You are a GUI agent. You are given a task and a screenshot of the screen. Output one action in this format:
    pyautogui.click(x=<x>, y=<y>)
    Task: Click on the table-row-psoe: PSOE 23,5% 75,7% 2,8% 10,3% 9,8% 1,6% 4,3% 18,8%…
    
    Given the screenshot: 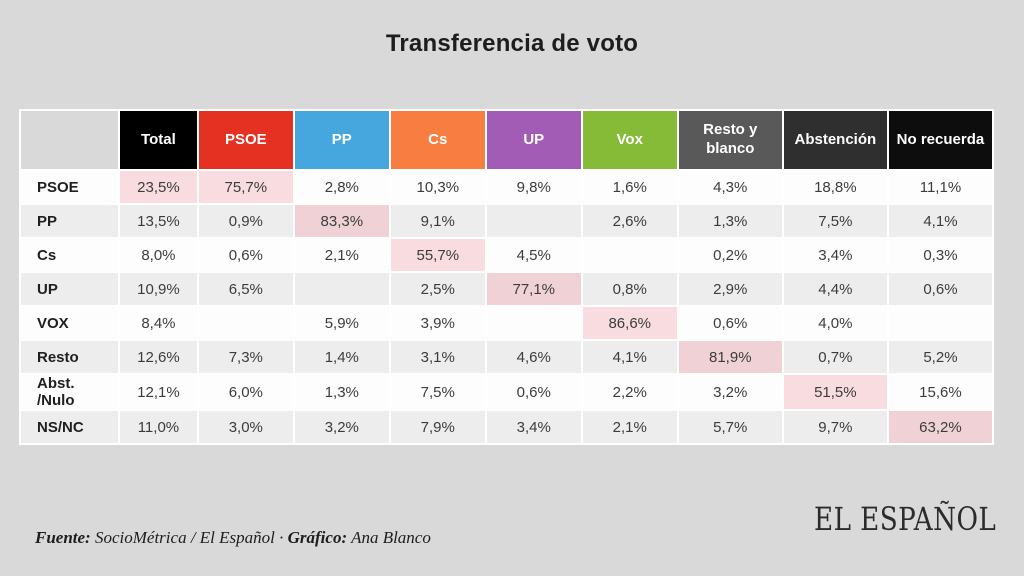 What is the action you would take?
    pyautogui.click(x=506, y=187)
    